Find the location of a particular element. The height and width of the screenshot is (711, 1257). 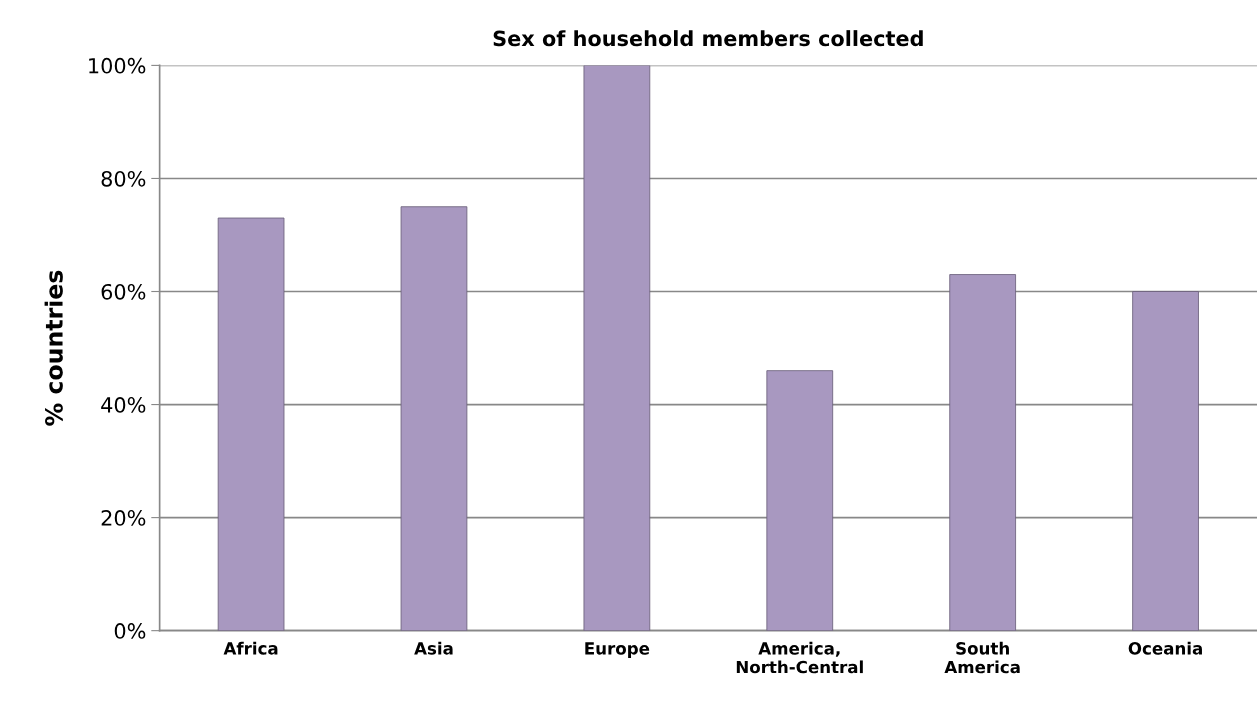

y-tick-label: 100% is located at coordinates (117, 65).